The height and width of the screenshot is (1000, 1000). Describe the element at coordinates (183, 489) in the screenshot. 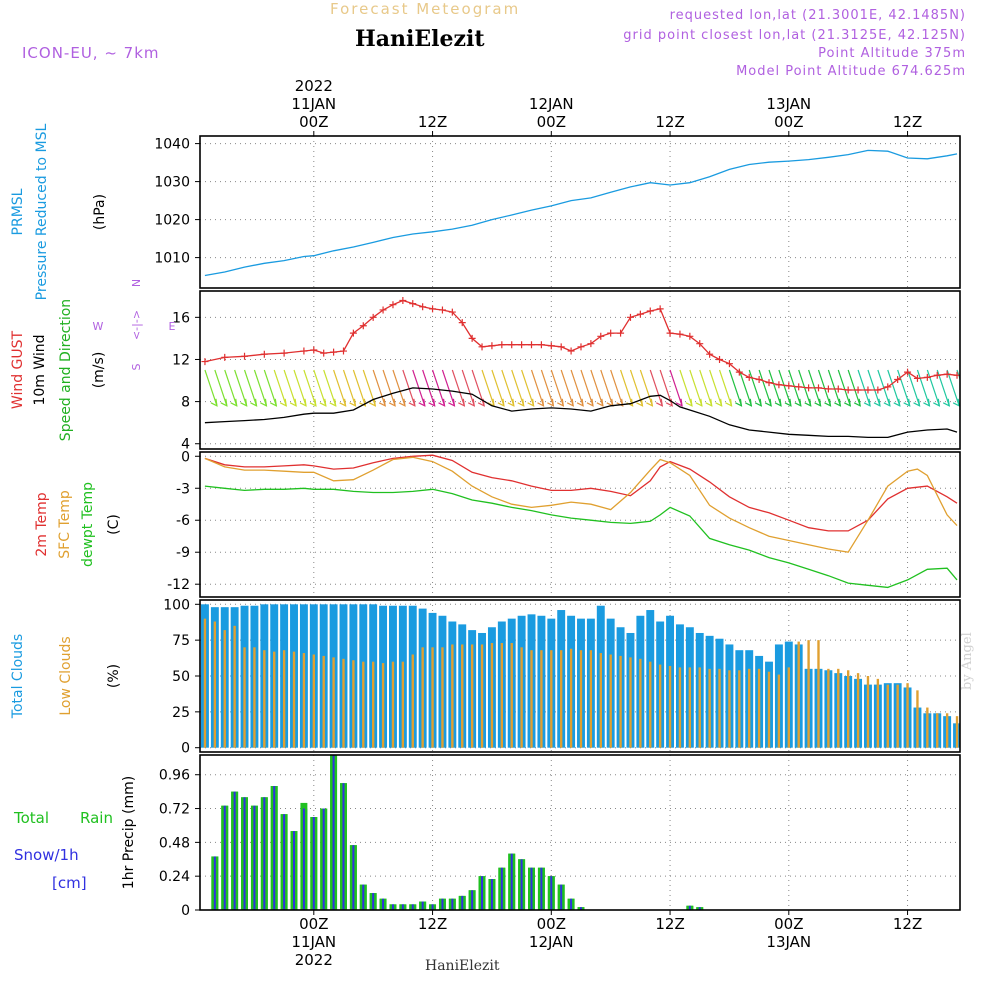

I see `y-tick-label: -3` at that location.